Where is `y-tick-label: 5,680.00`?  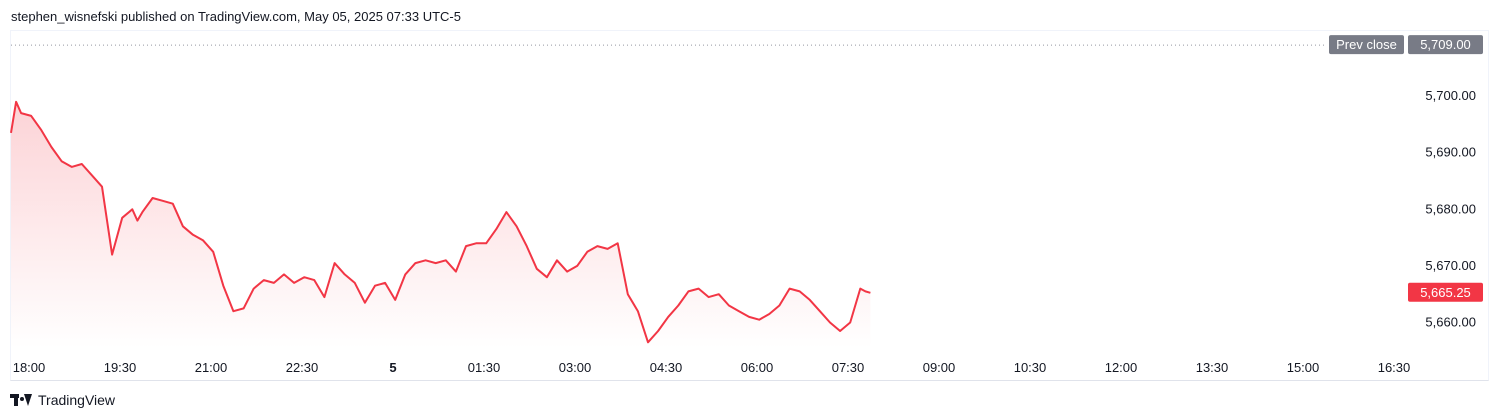
y-tick-label: 5,680.00 is located at coordinates (1450, 208).